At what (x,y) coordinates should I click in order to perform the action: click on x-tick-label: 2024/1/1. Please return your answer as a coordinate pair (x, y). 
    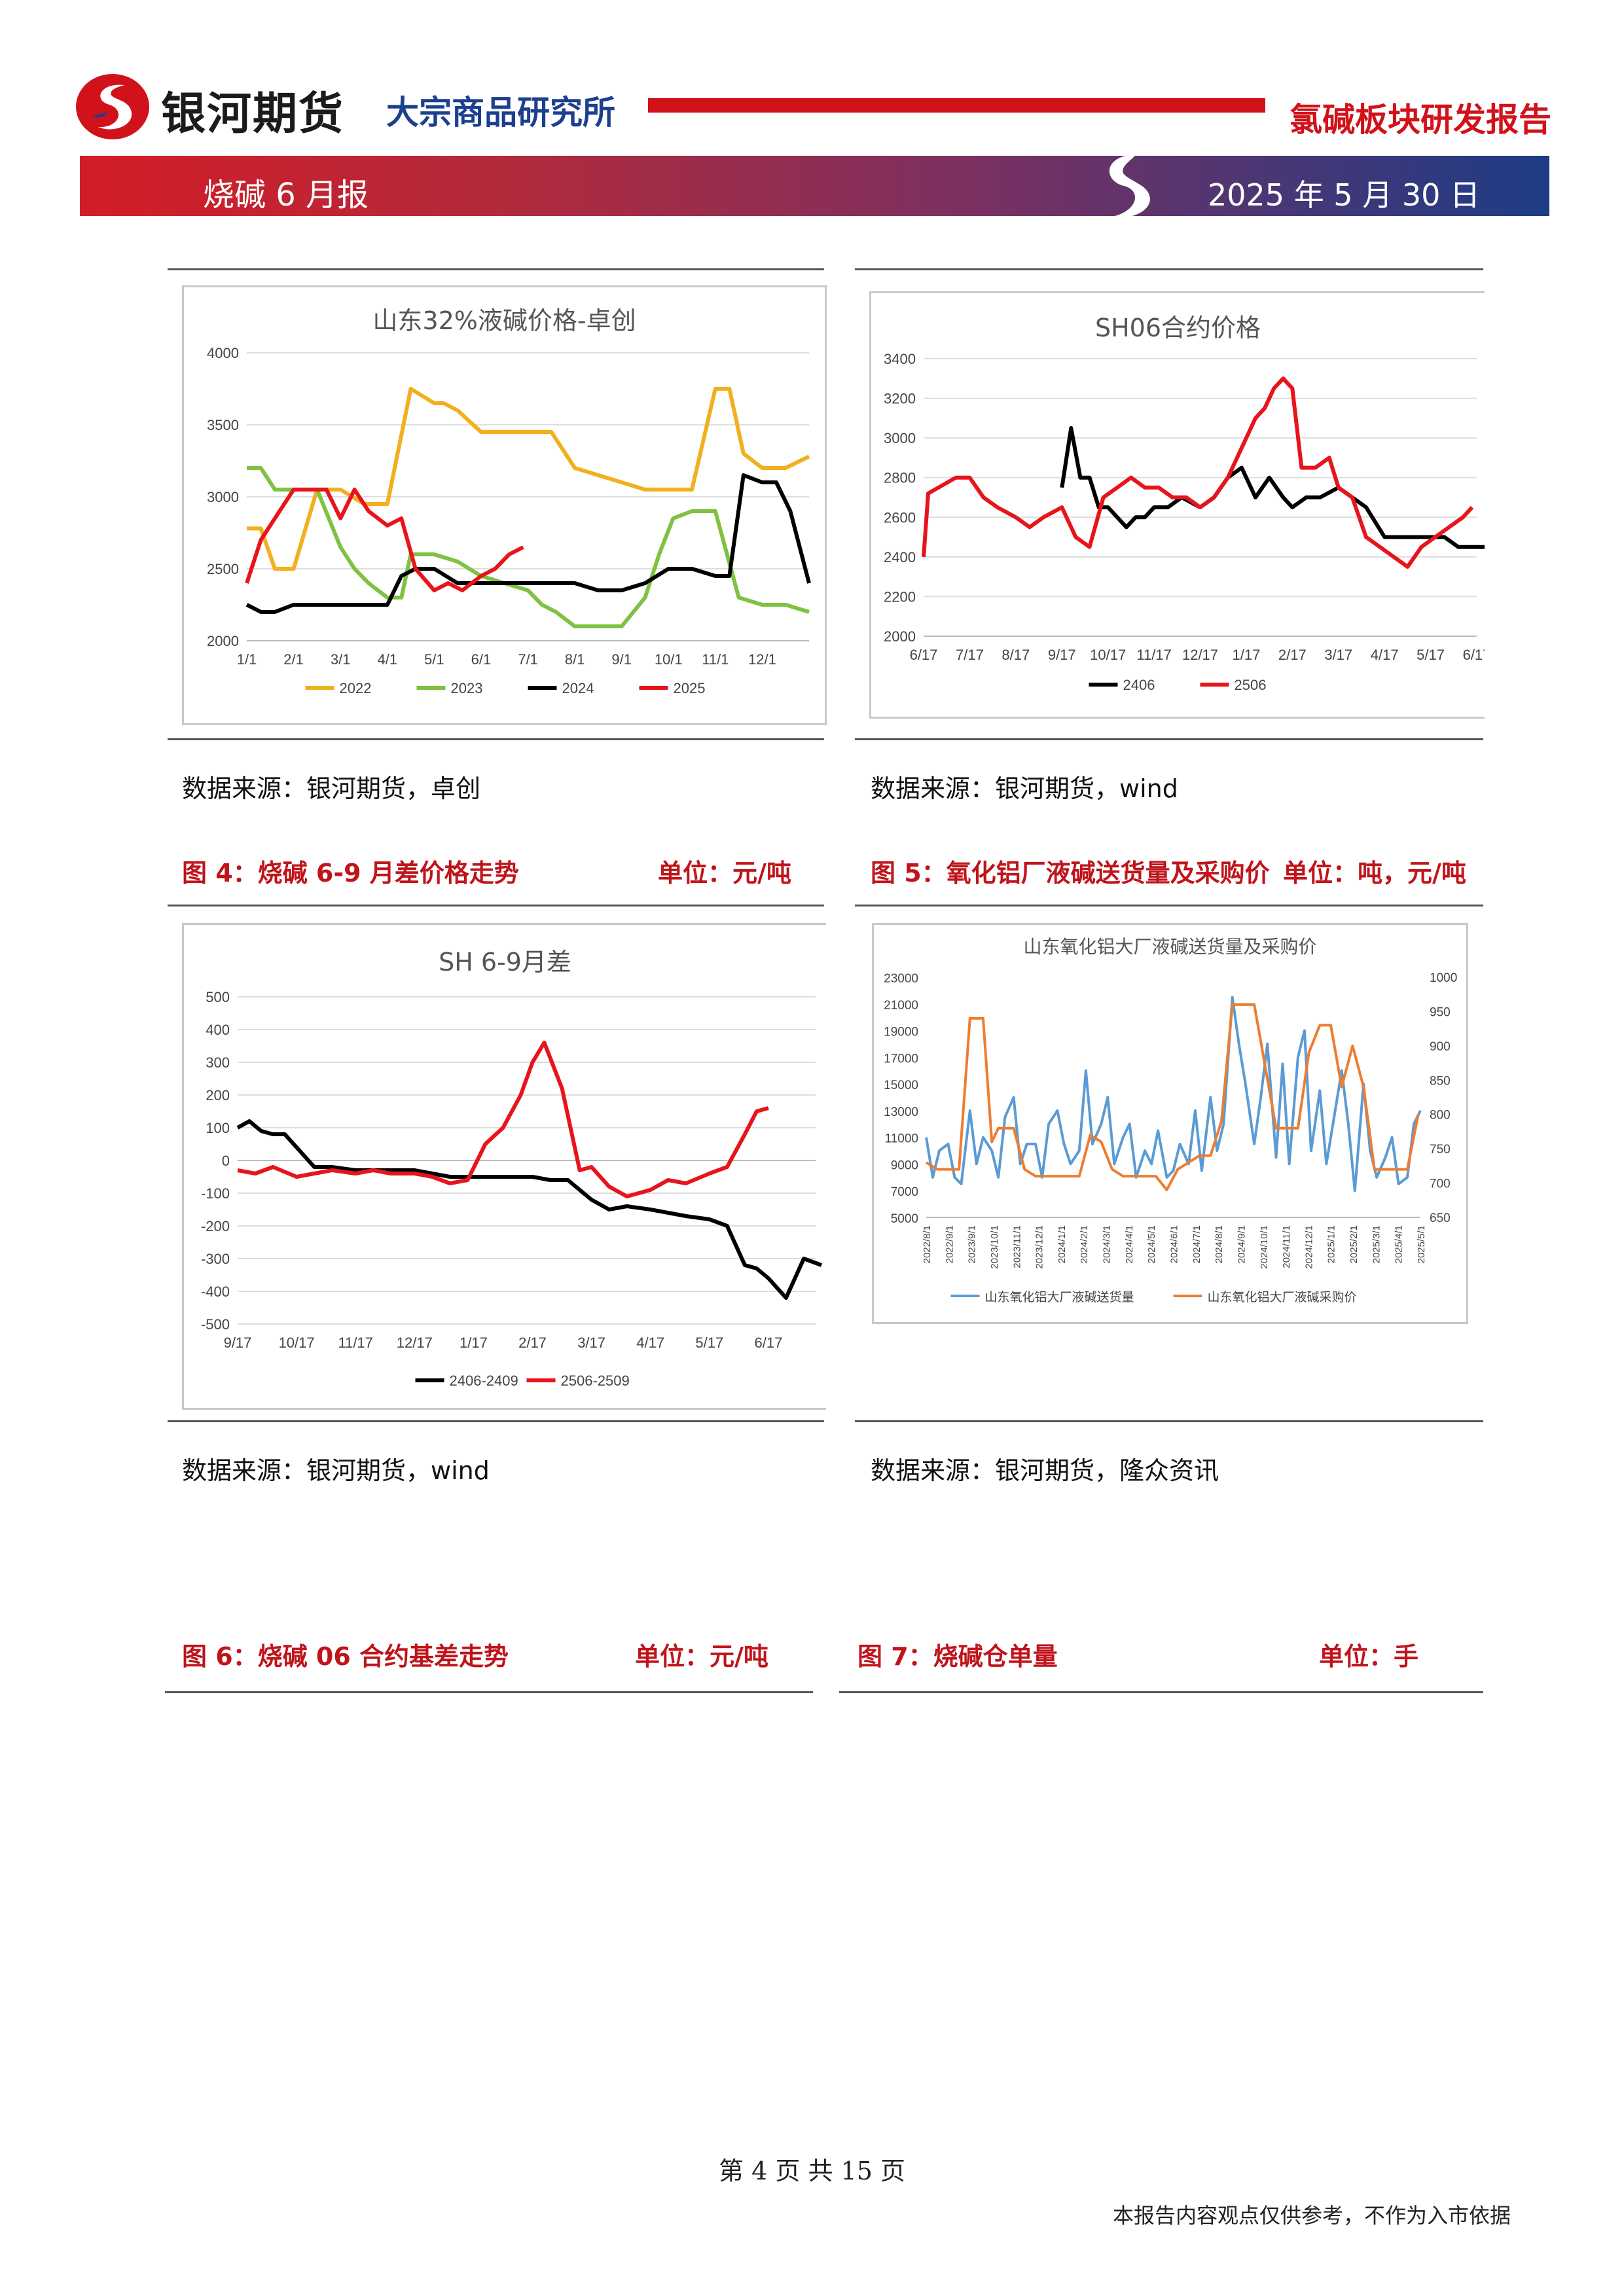
    Looking at the image, I should click on (1062, 1244).